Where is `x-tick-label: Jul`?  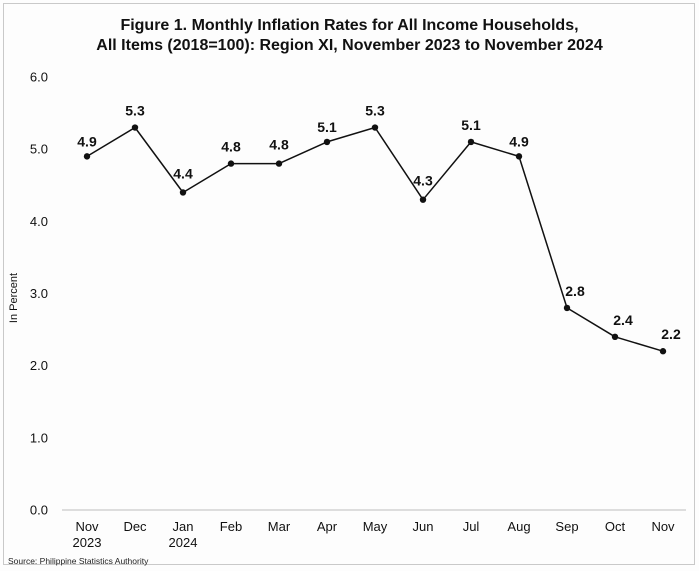 x-tick-label: Jul is located at coordinates (471, 526).